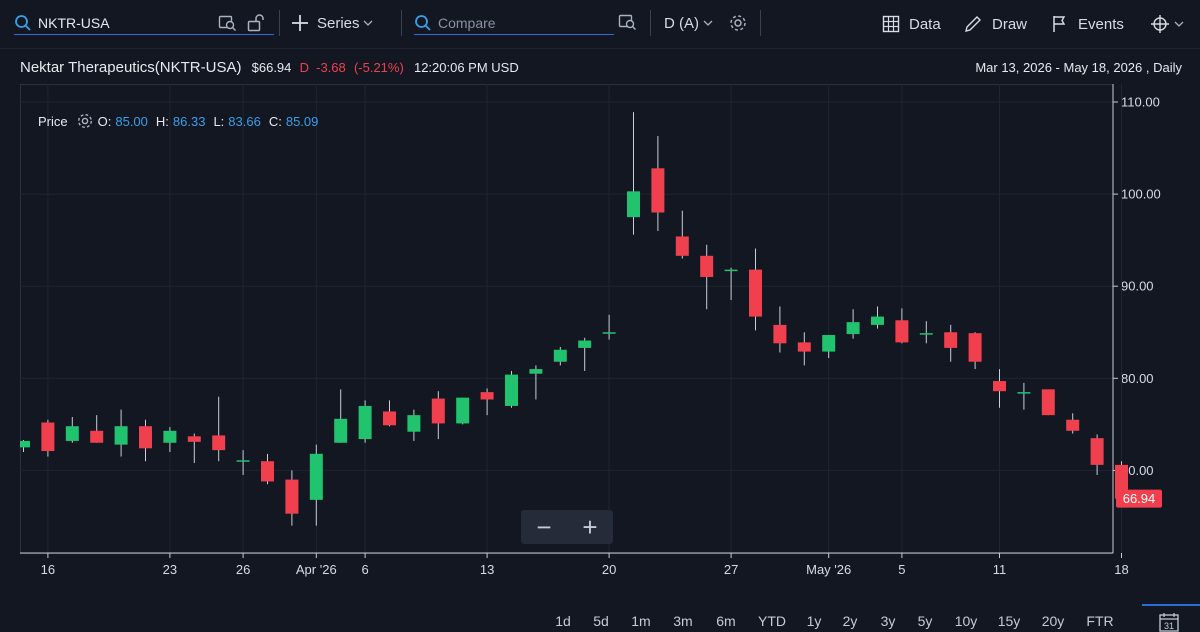  What do you see at coordinates (828, 569) in the screenshot?
I see `x-tick-label: May '26` at bounding box center [828, 569].